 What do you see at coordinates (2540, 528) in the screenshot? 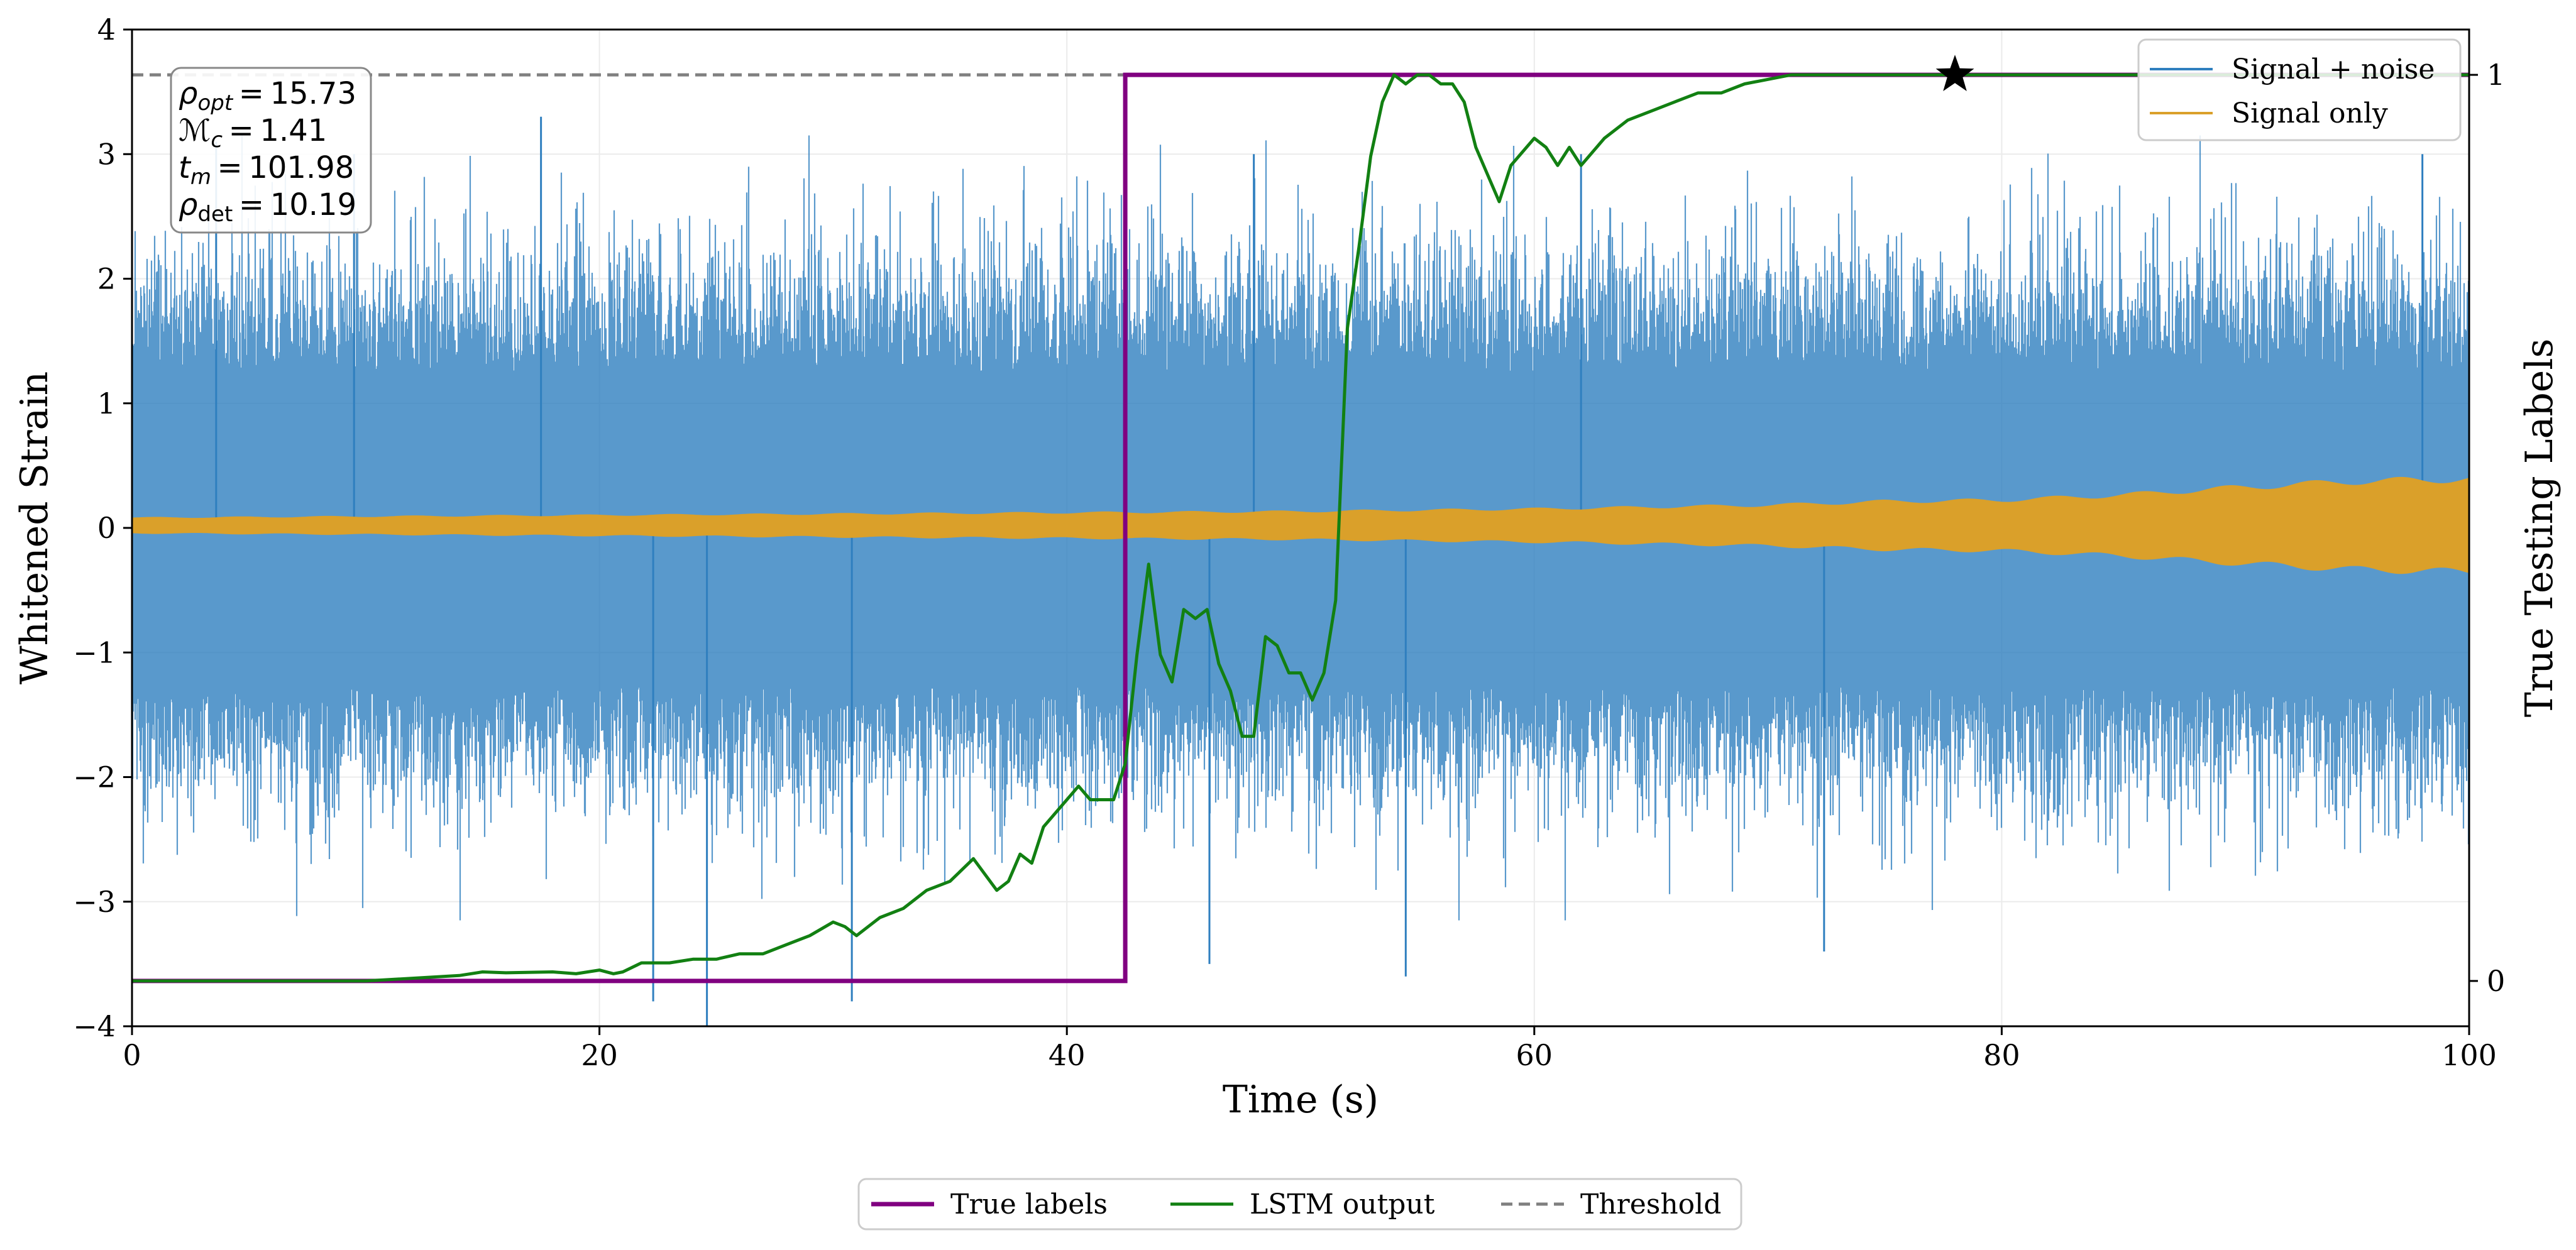
I see `y-axis-title-right: True Testing Labels` at bounding box center [2540, 528].